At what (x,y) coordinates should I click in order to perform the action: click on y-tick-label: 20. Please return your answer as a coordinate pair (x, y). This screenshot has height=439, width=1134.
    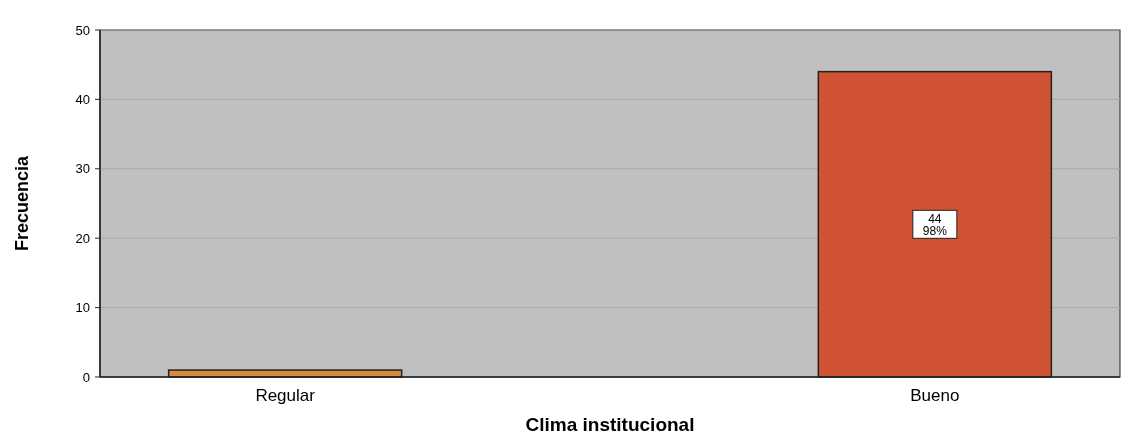
    Looking at the image, I should click on (82, 238).